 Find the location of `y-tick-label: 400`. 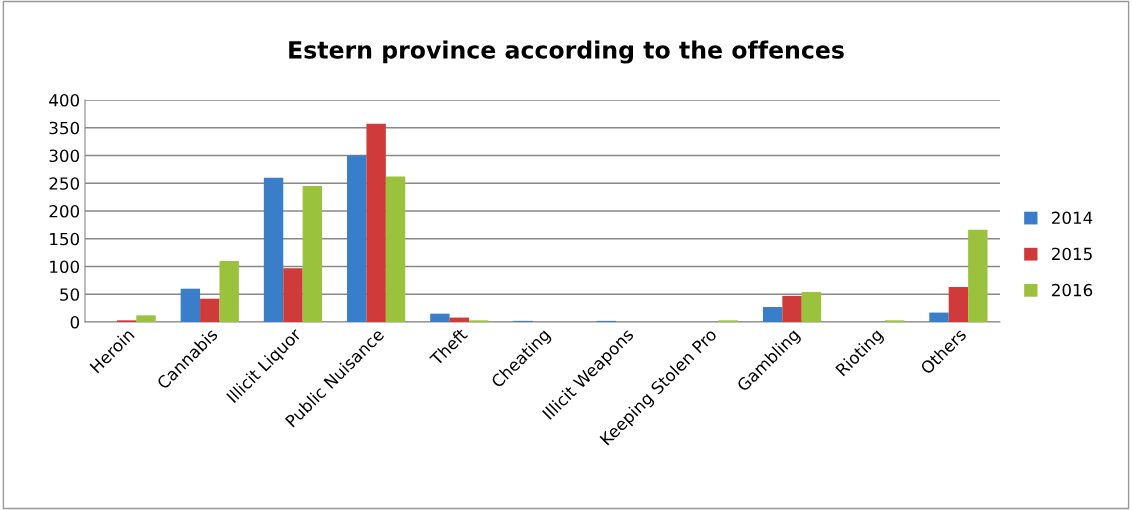

y-tick-label: 400 is located at coordinates (64, 100).